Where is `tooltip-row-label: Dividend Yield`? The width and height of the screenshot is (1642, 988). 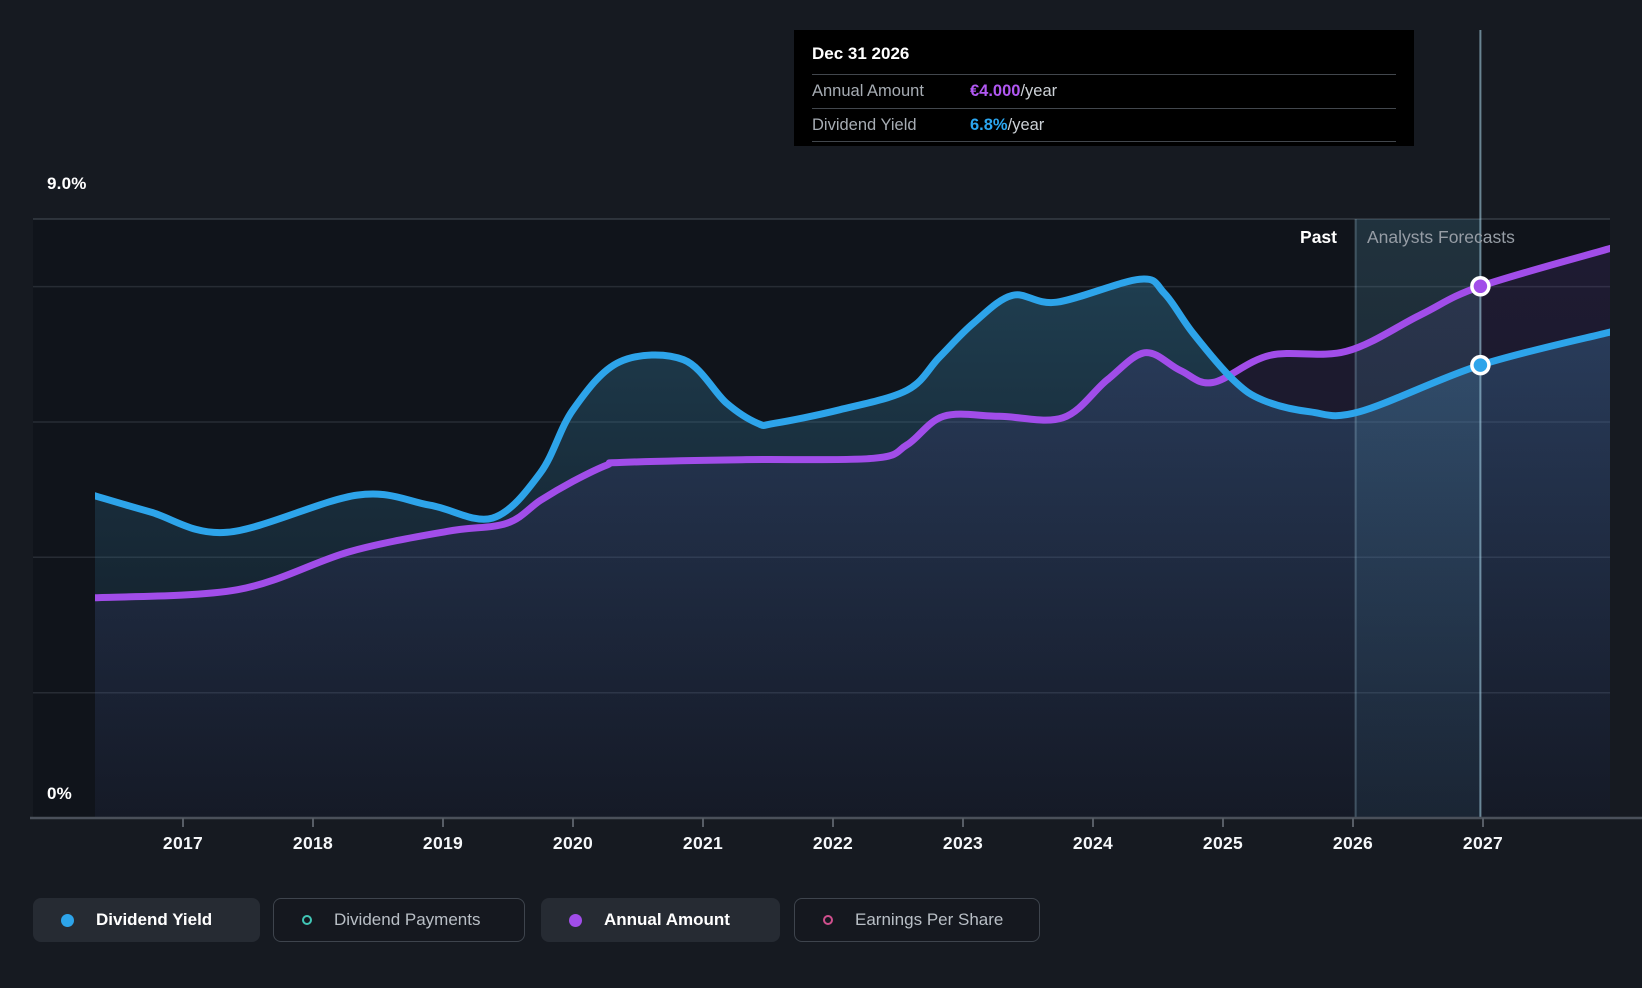
tooltip-row-label: Dividend Yield is located at coordinates (864, 124).